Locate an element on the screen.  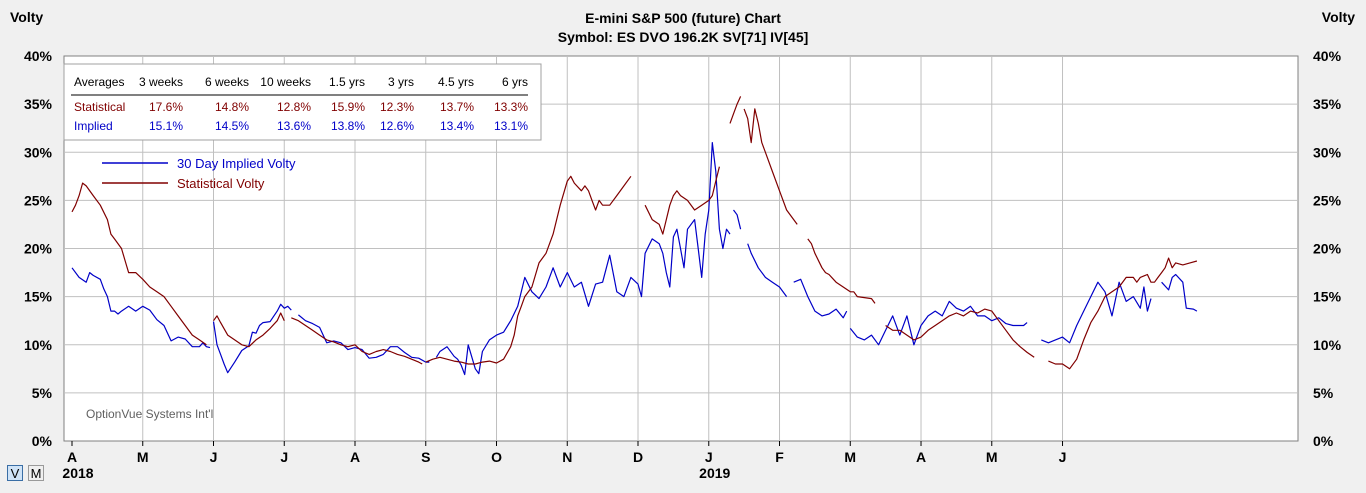
table-cell: 14.5% is located at coordinates (232, 126).